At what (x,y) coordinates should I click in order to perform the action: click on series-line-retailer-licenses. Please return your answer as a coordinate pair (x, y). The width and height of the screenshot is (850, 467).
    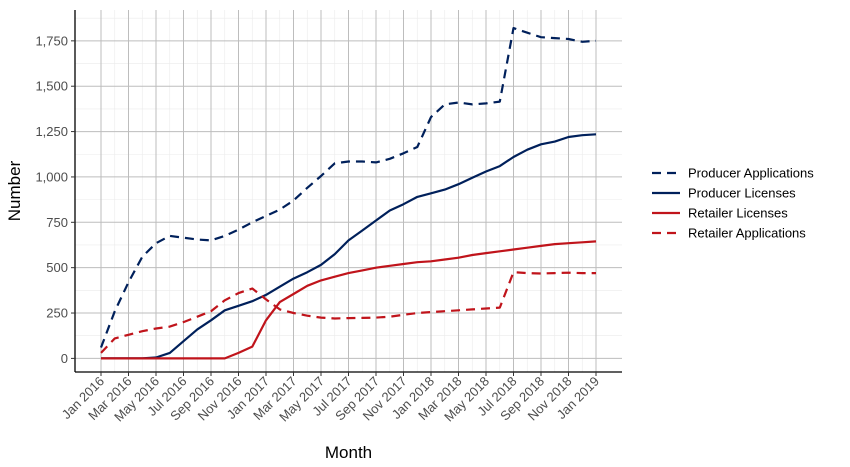
    Looking at the image, I should click on (349, 300).